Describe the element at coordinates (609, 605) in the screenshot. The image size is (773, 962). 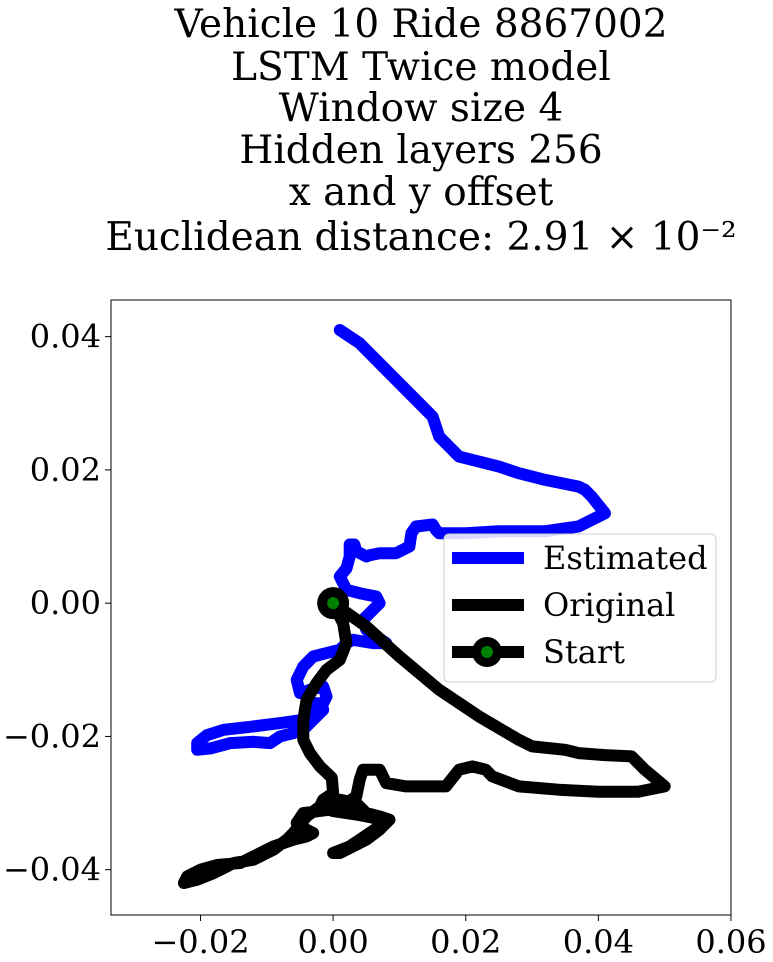
I see `legend-label-original: Original` at that location.